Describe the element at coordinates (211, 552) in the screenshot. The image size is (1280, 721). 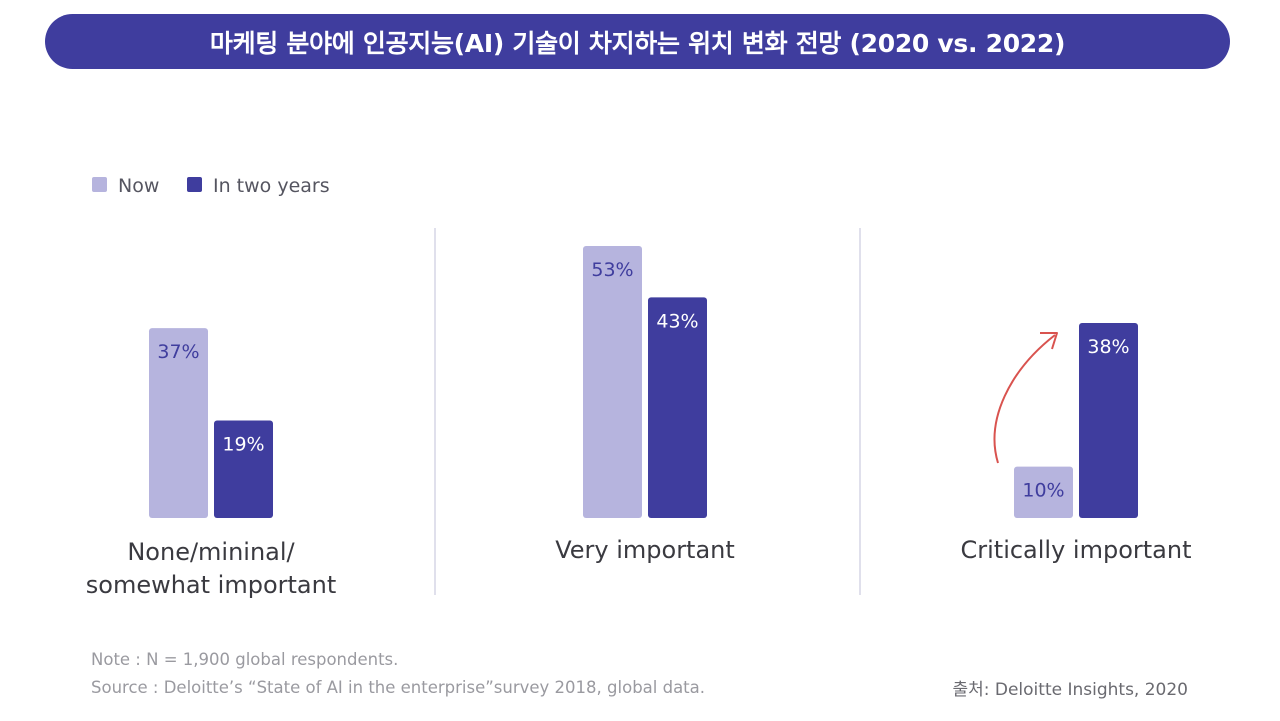
I see `category-label: None/mininal/` at that location.